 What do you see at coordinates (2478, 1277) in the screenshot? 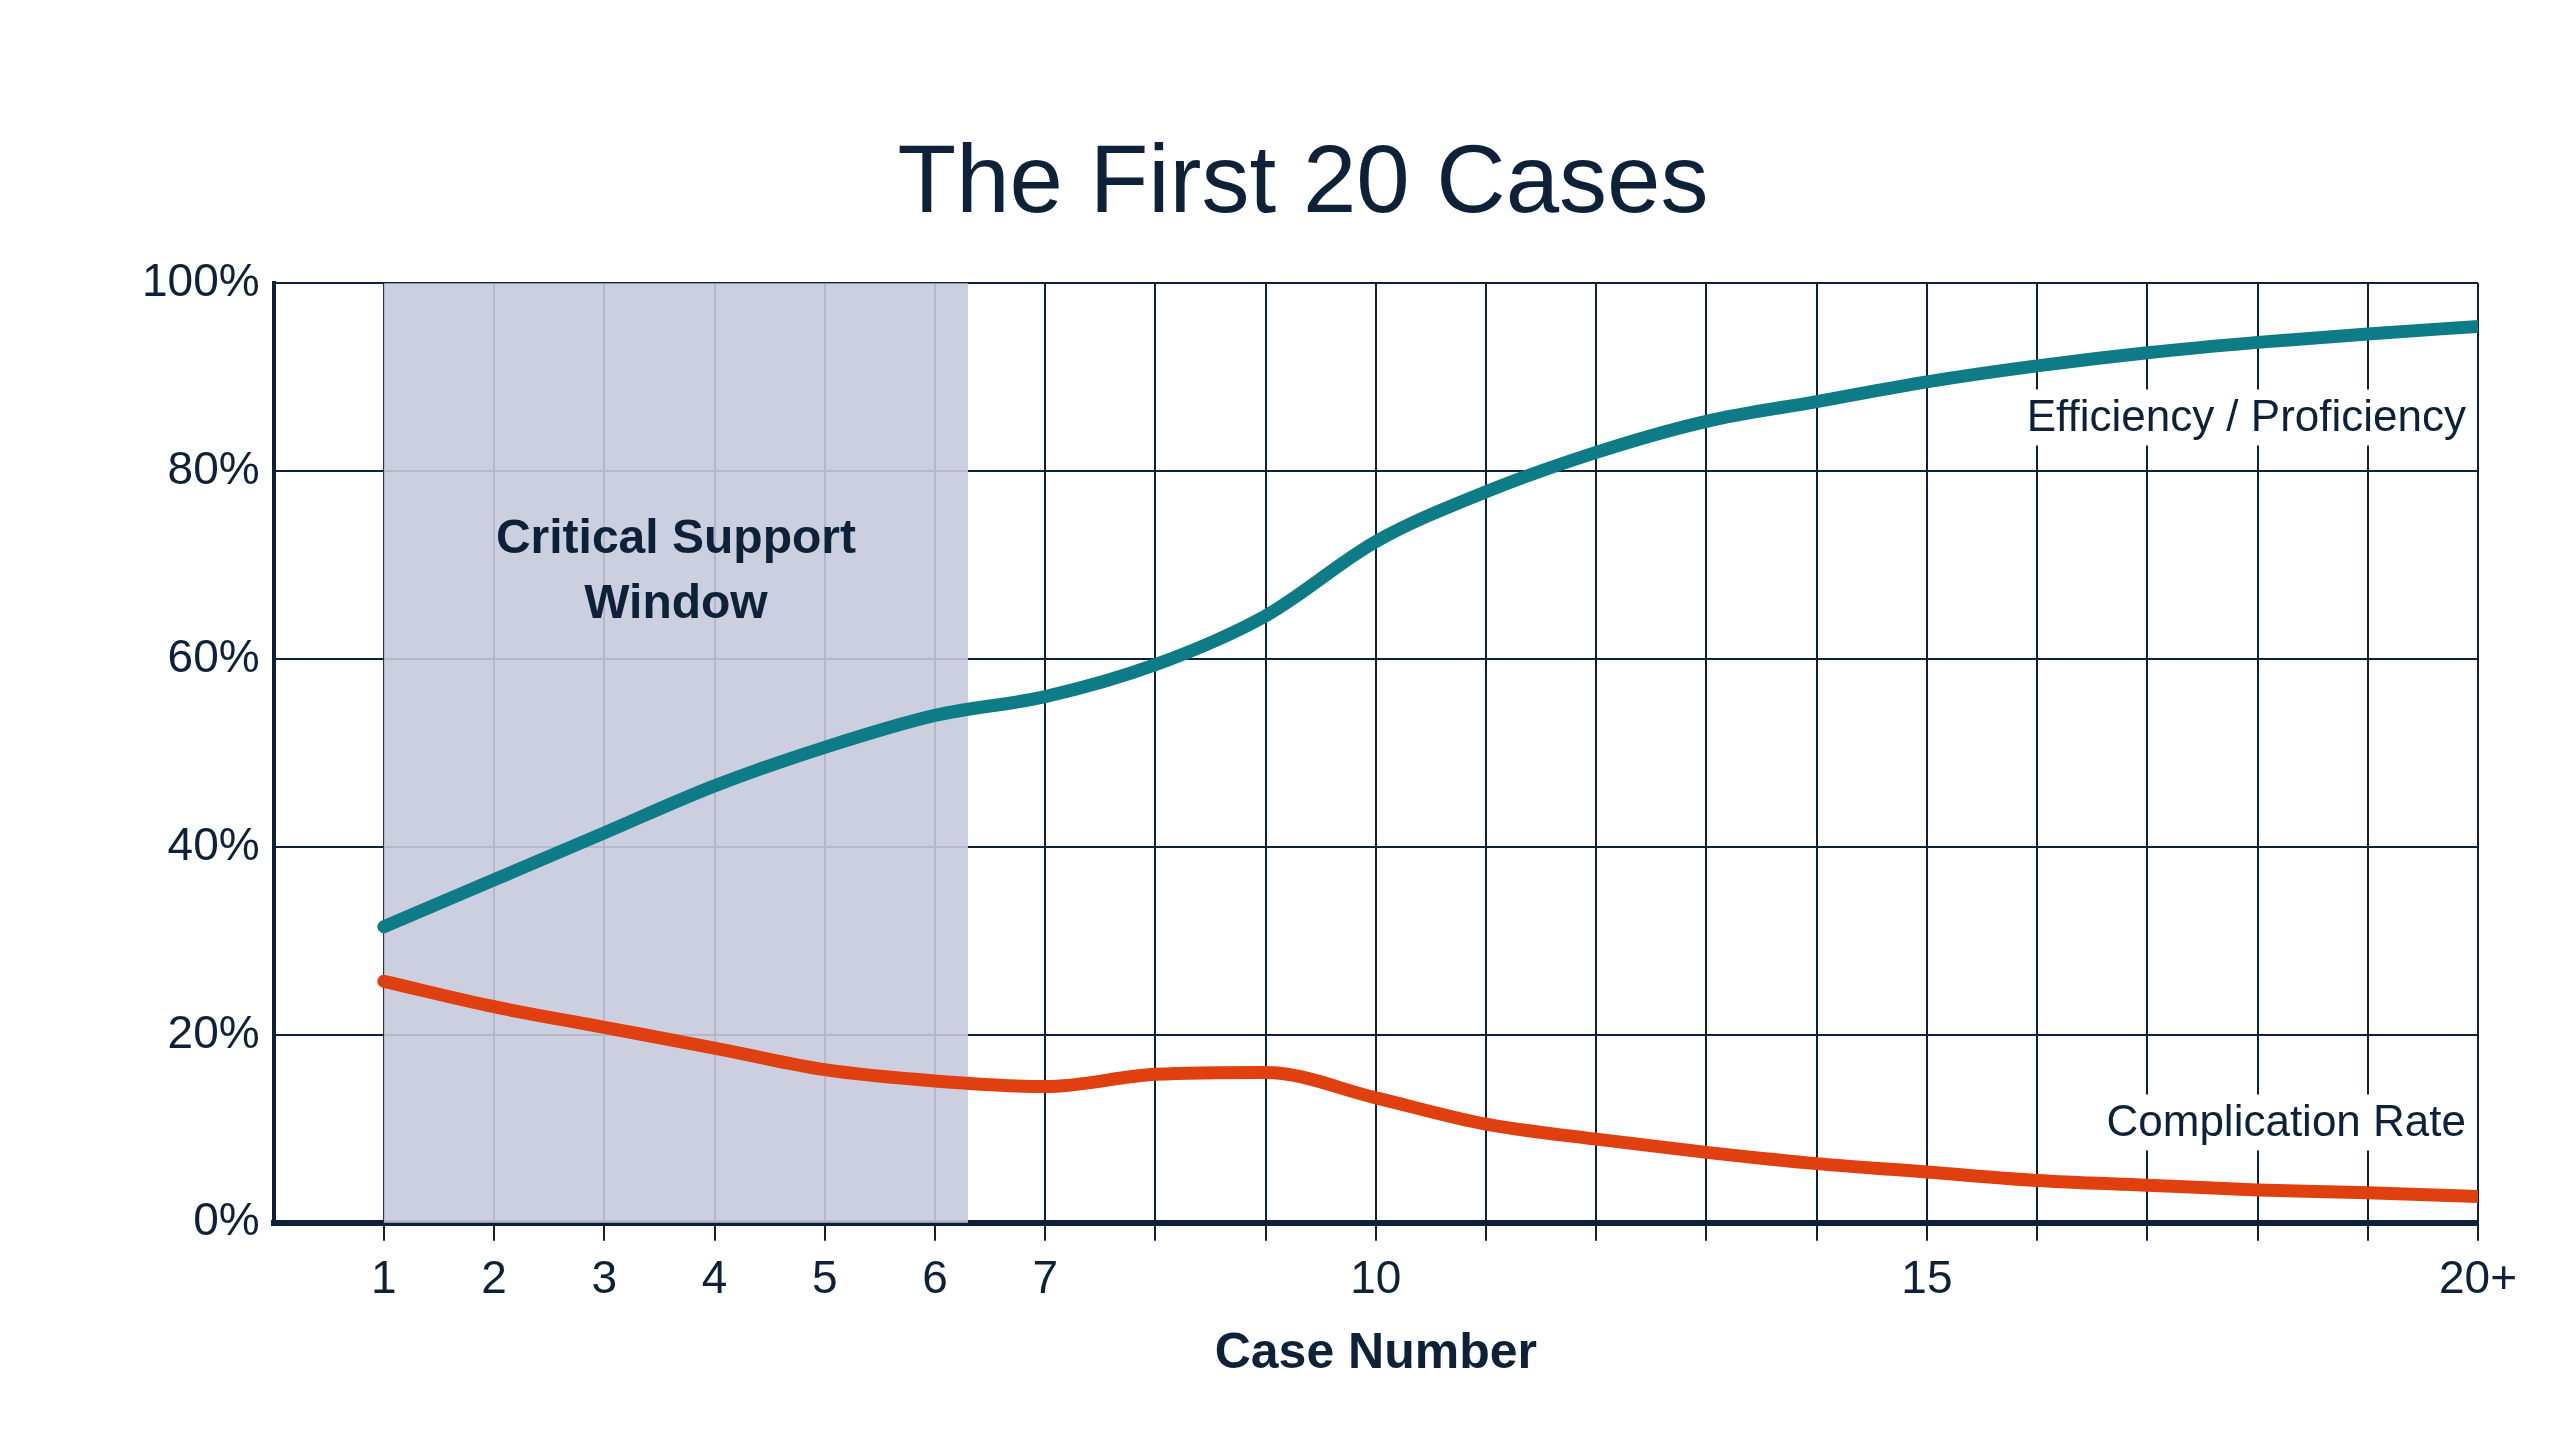
I see `x-tick-label: 20+` at bounding box center [2478, 1277].